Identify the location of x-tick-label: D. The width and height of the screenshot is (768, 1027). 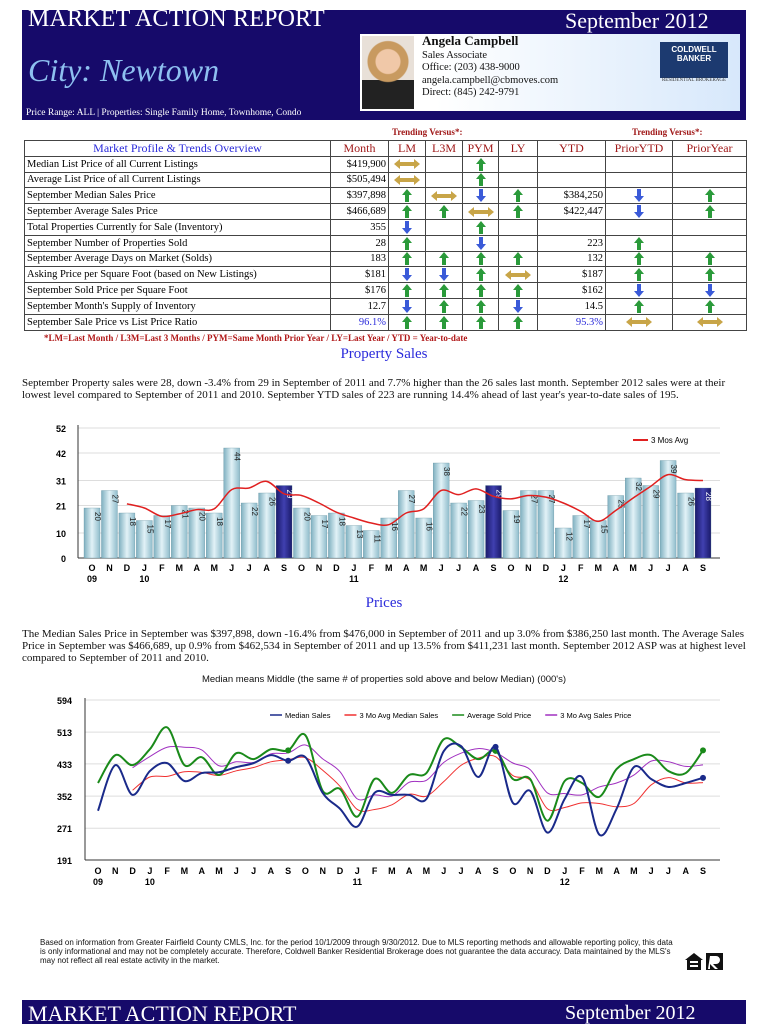
(340, 871).